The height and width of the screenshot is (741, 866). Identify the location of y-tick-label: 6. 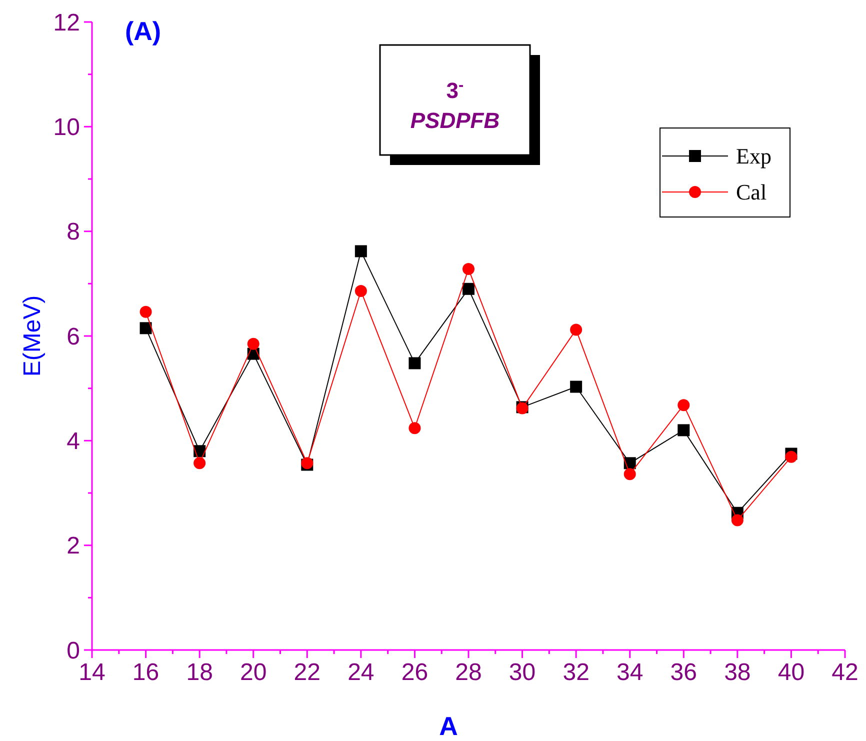
(73, 336).